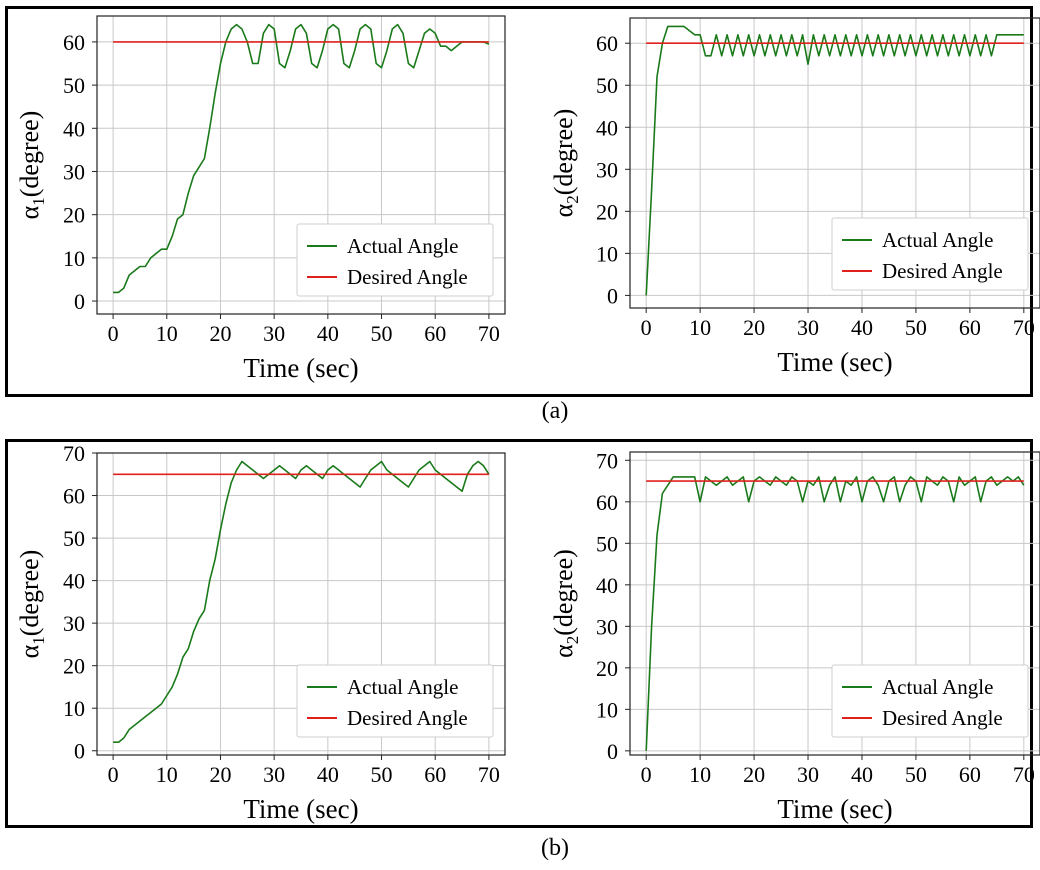 This screenshot has height=870, width=1040. Describe the element at coordinates (555, 848) in the screenshot. I see `caption-b: (b)` at that location.